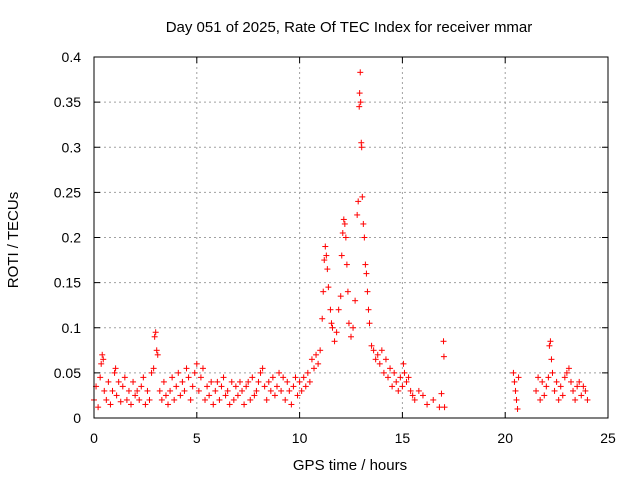 This screenshot has width=640, height=480. I want to click on y-tick-label: 0.3, so click(72, 147).